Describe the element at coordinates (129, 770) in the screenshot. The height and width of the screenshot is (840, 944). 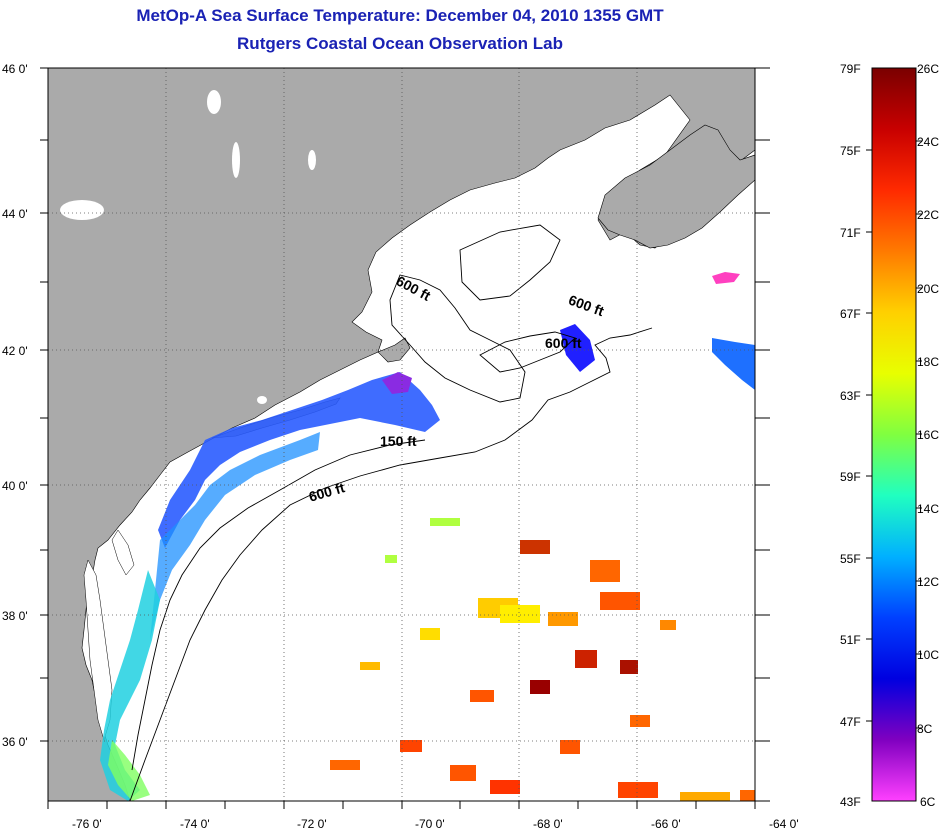
I see `sst-green-patch` at that location.